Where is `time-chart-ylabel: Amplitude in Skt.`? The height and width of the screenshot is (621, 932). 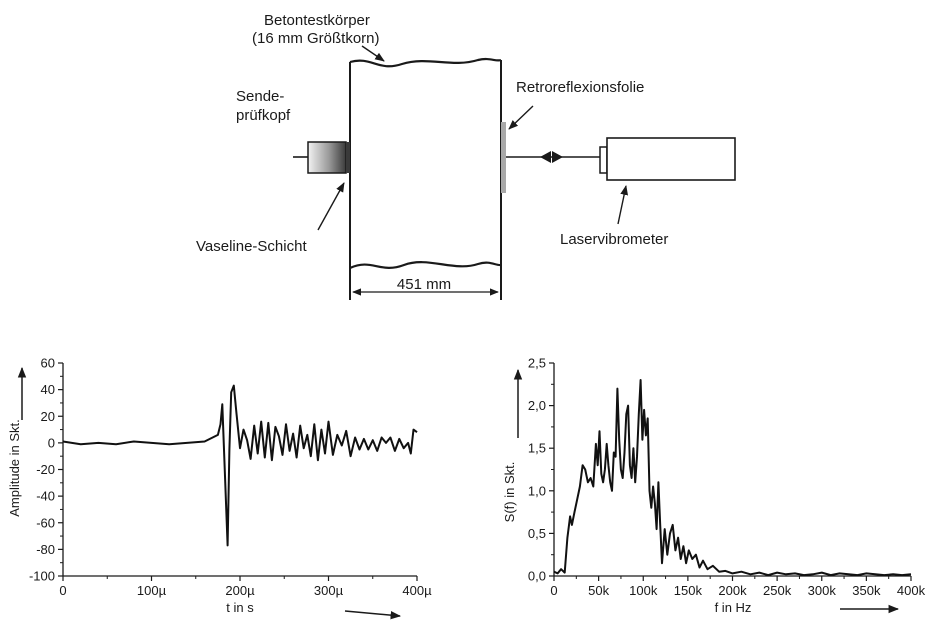
time-chart-ylabel: Amplitude in Skt. is located at coordinates (14, 468).